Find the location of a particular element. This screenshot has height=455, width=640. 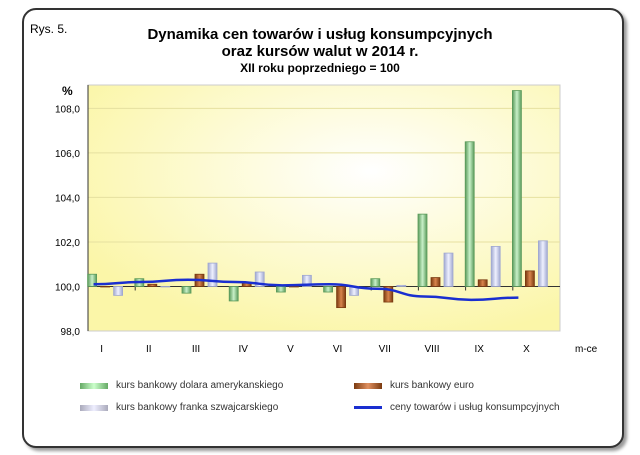

x-tick-label: III is located at coordinates (196, 349).